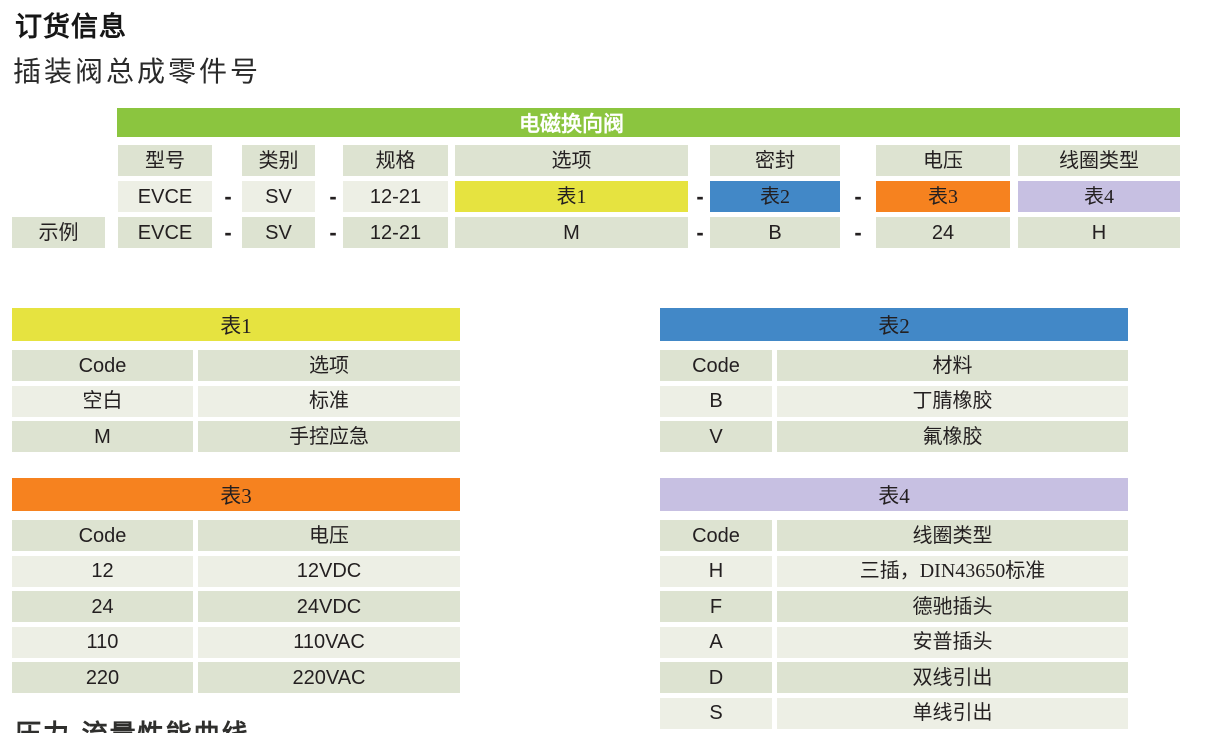 This screenshot has height=733, width=1205. I want to click on table1-row-value: 手控应急, so click(329, 436).